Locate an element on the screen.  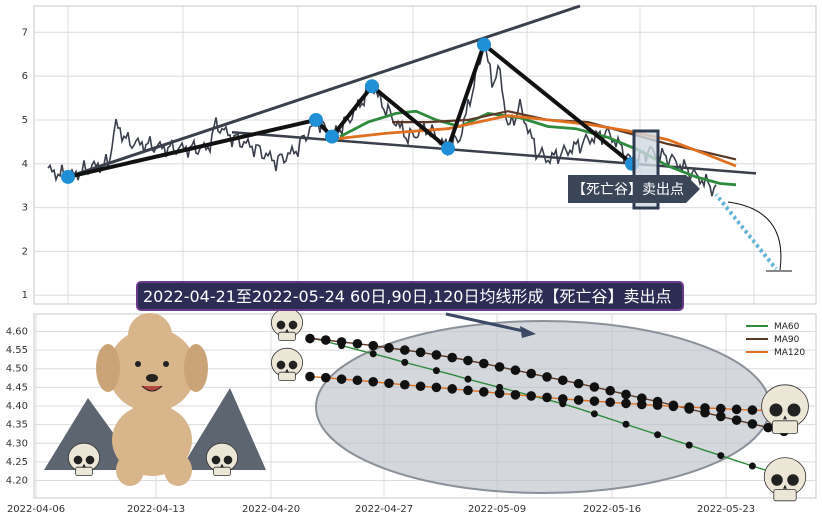
ma120-line-top is located at coordinates (532, 141).